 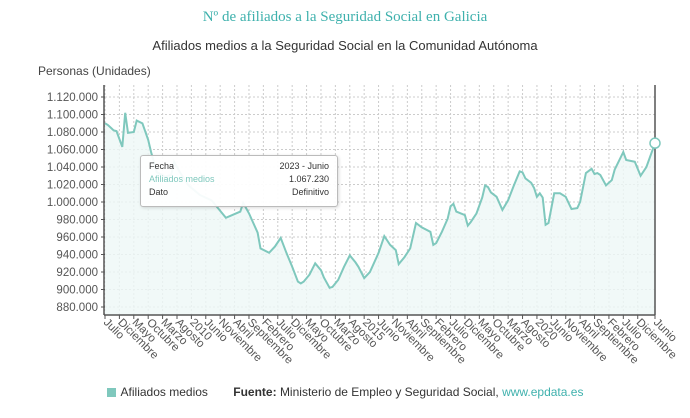 What do you see at coordinates (304, 166) in the screenshot?
I see `tooltip-fecha-value: 2023 - Junio` at bounding box center [304, 166].